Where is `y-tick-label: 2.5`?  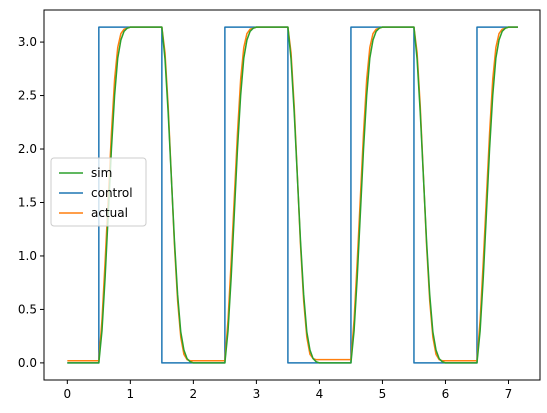 y-tick-label: 2.5 is located at coordinates (27, 96).